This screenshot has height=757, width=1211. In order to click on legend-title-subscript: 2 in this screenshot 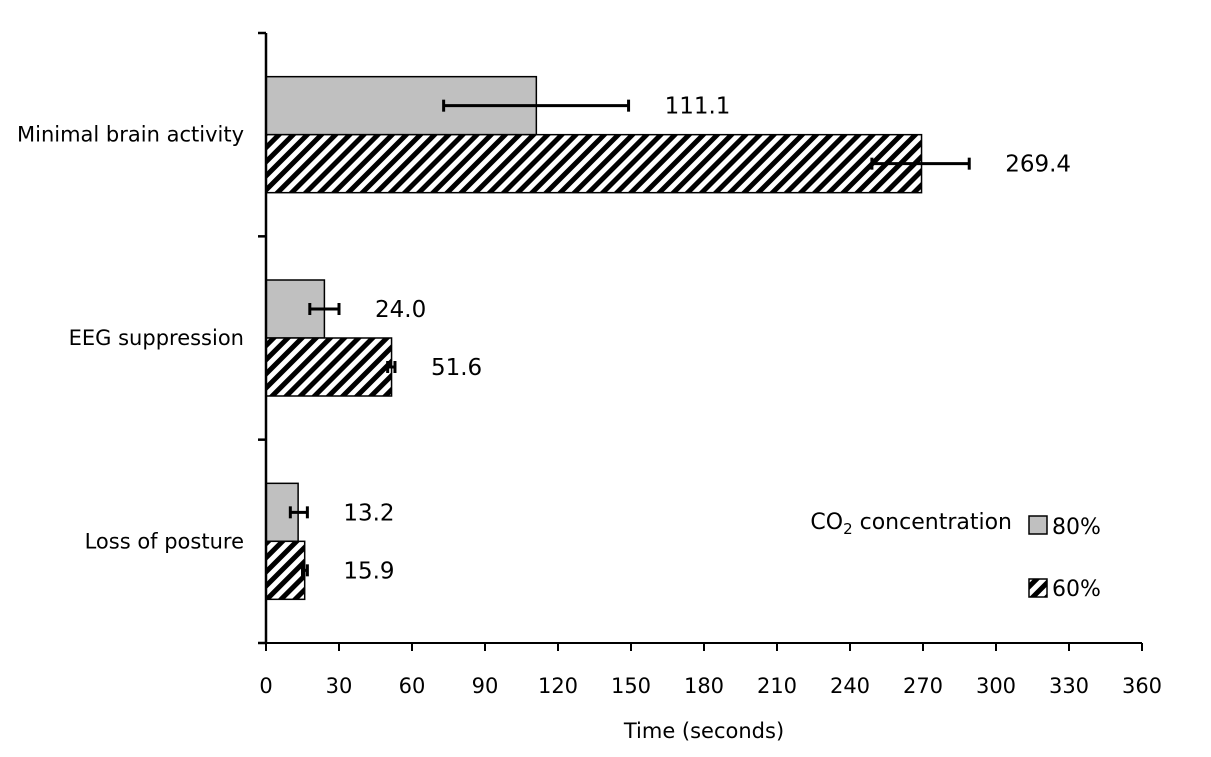, I will do `click(848, 529)`.